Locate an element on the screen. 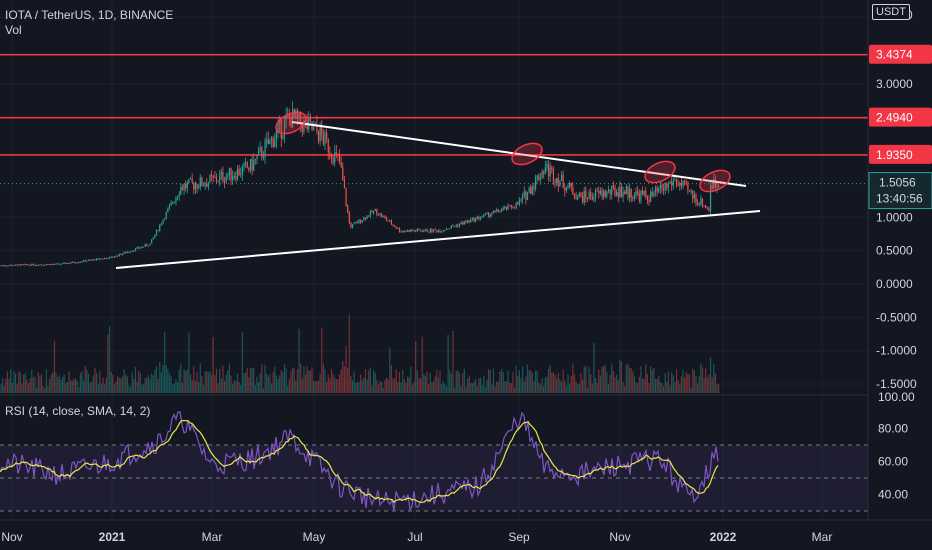  time-tick: Mar is located at coordinates (822, 537).